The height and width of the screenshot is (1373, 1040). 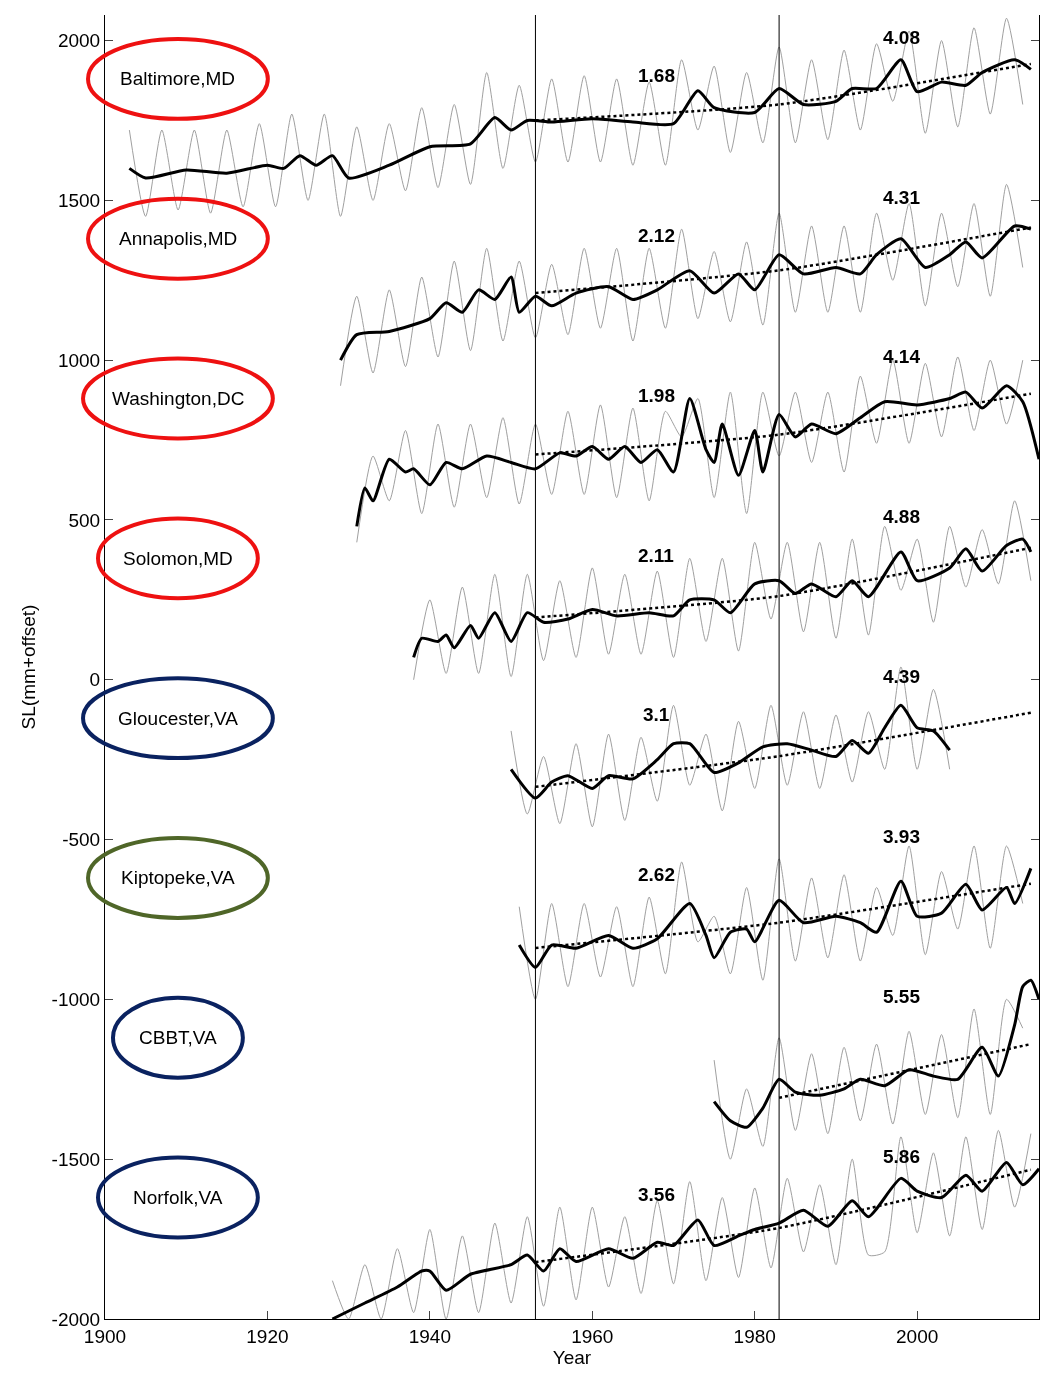 I want to click on annotation: 1.68, so click(x=656, y=75).